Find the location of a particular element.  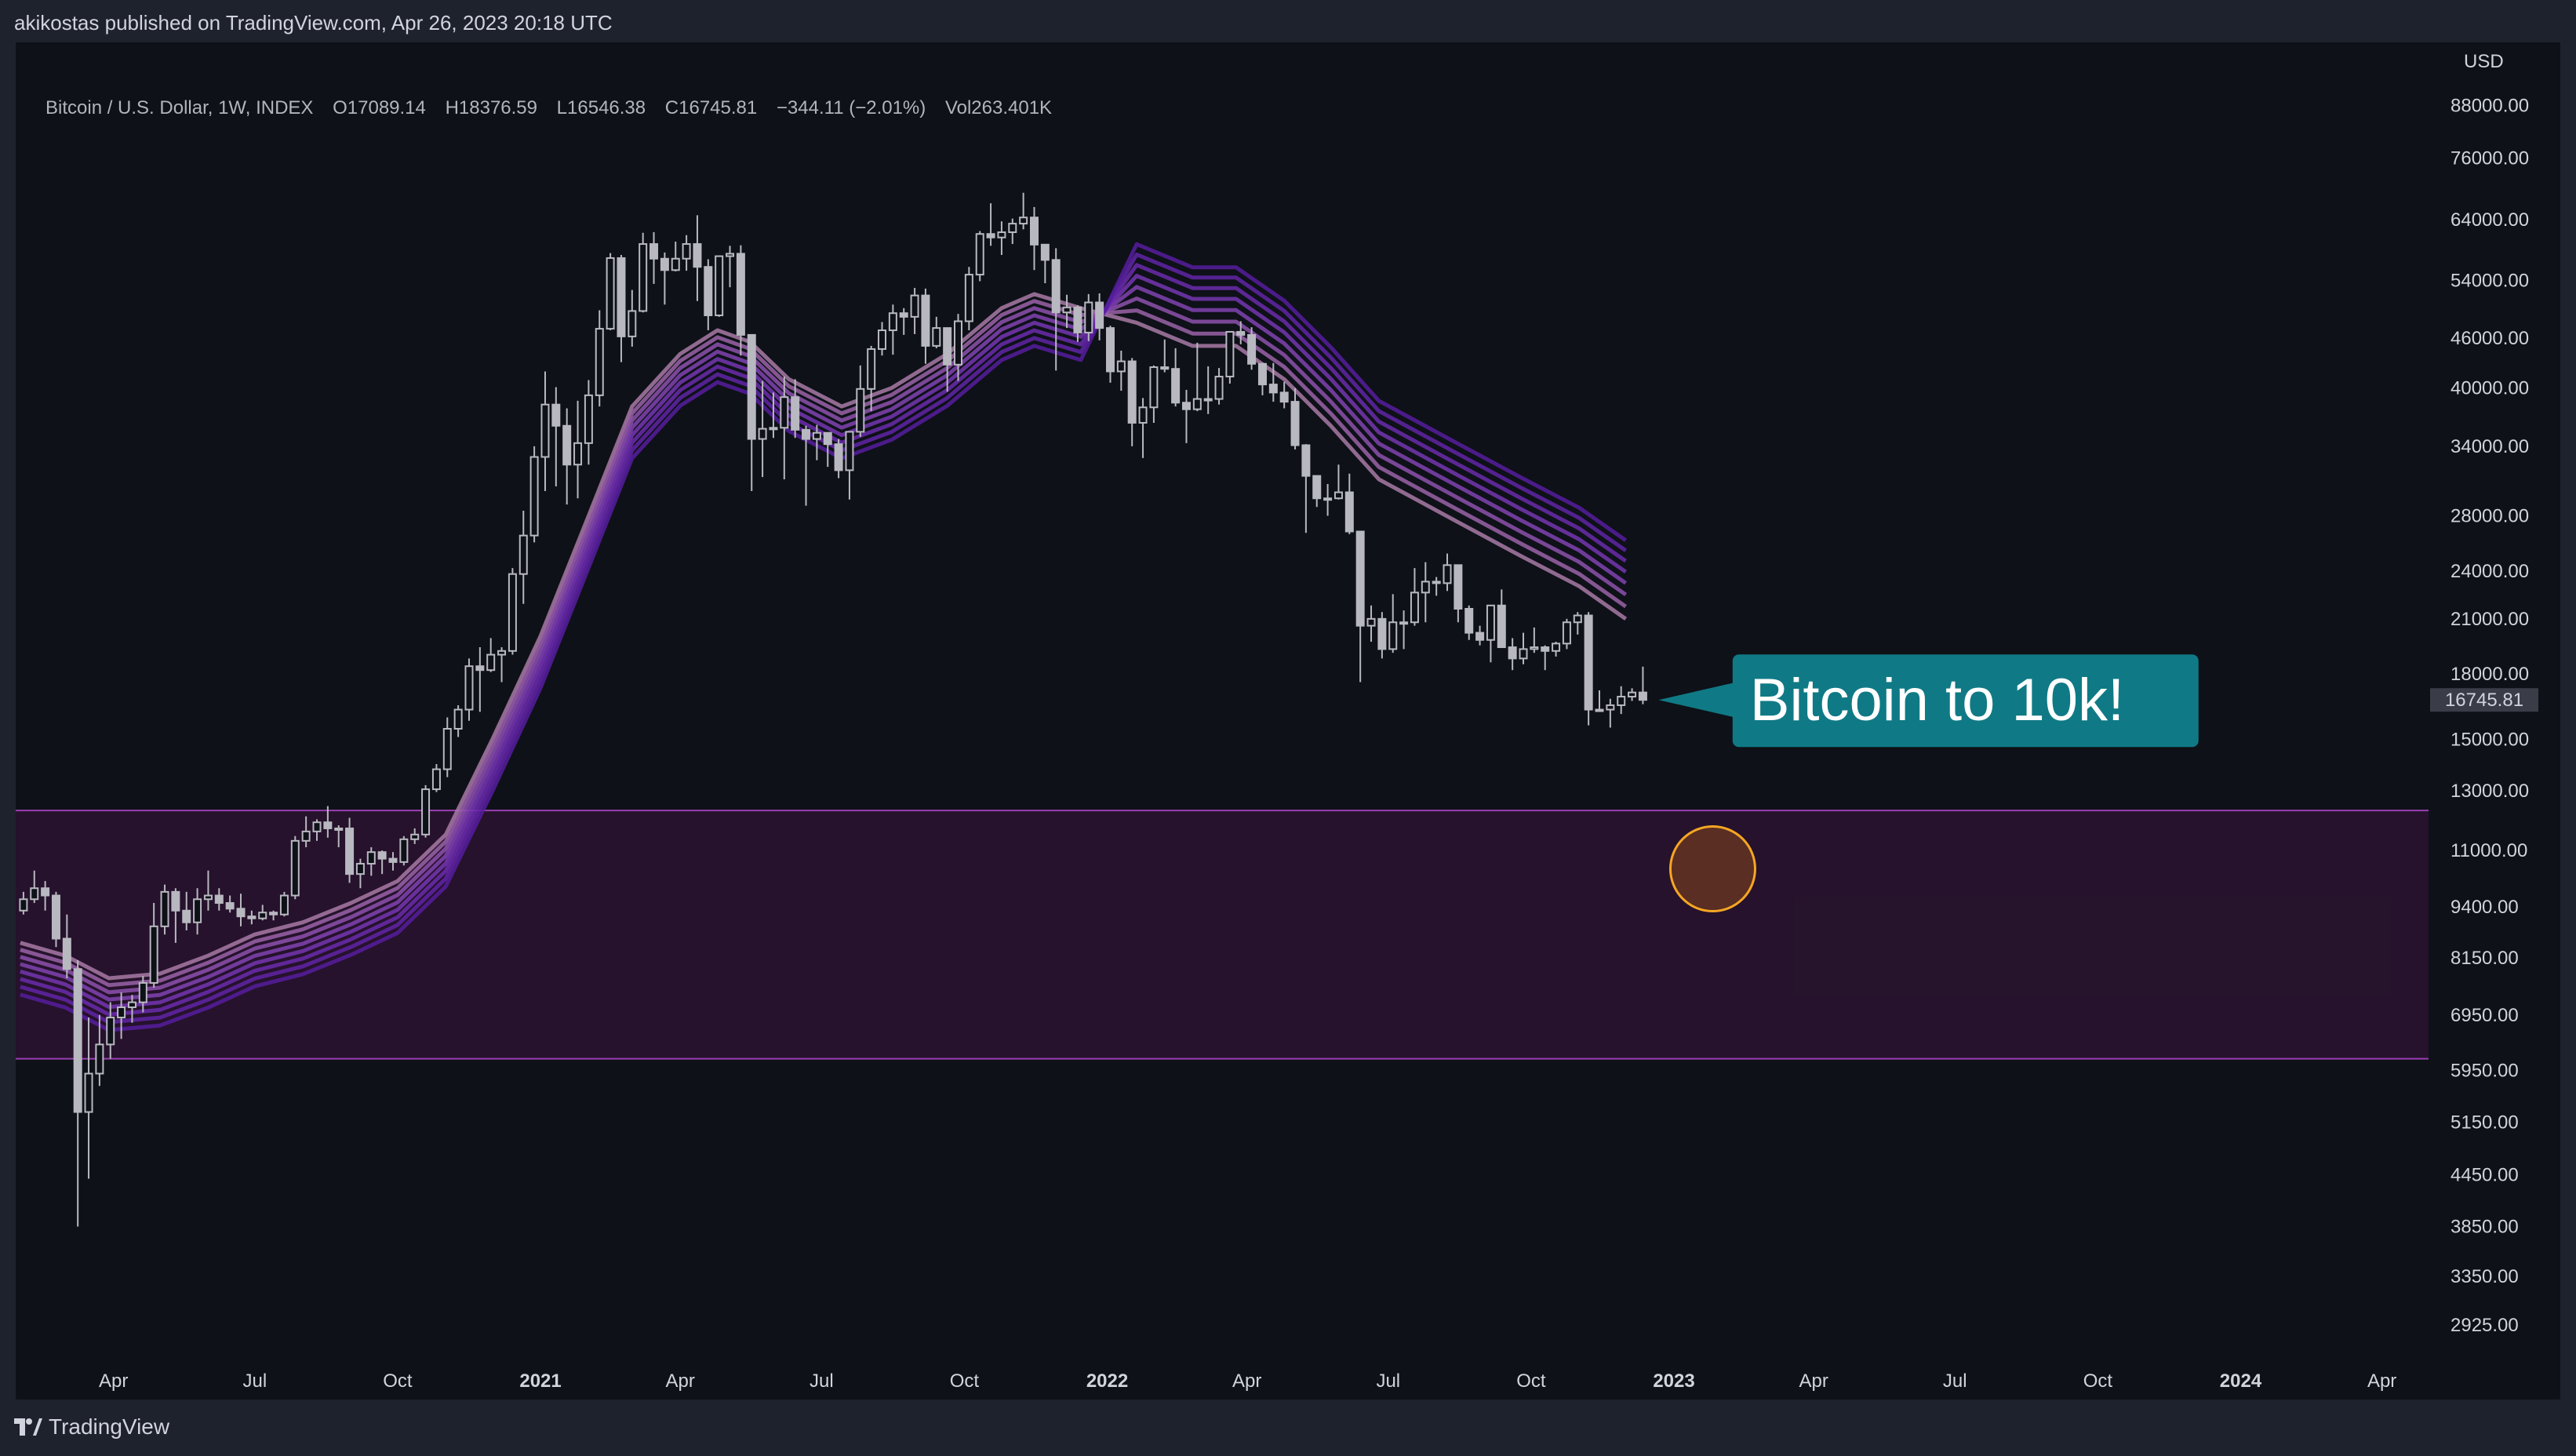

change-value: −344.11 (−2.01%) is located at coordinates (851, 107).